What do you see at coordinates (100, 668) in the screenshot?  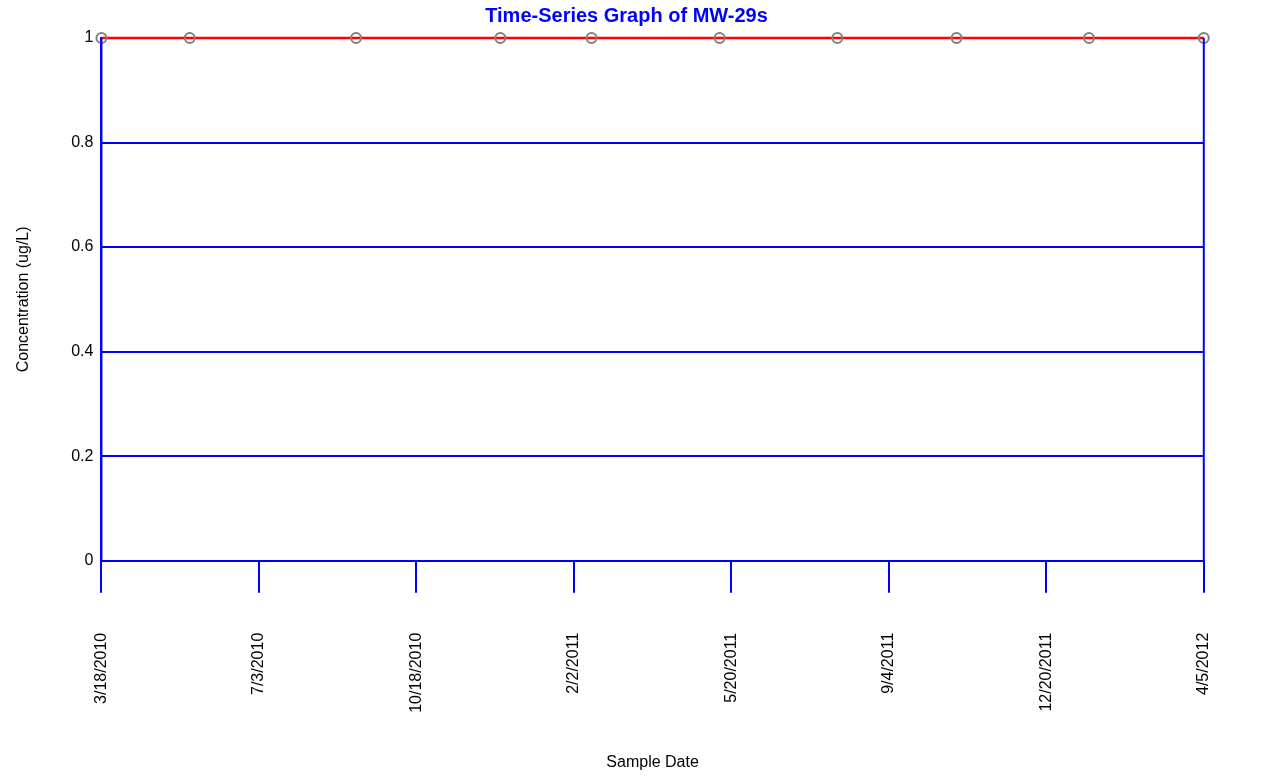 I see `x-tick-label: 3/18/2010` at bounding box center [100, 668].